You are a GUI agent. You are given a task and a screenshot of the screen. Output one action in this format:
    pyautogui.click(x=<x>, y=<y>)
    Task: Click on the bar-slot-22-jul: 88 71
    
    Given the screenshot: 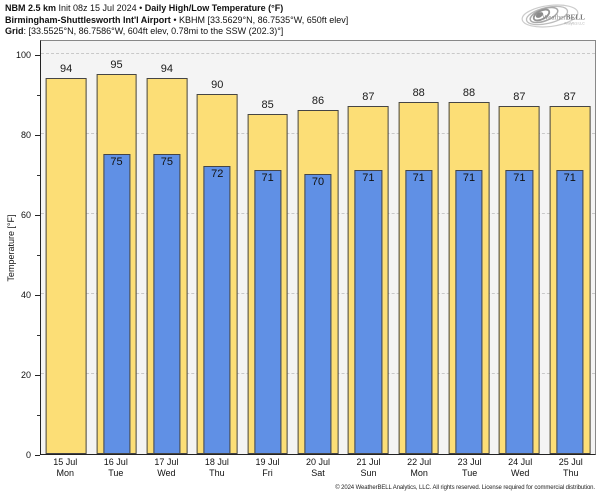 What is the action you would take?
    pyautogui.click(x=419, y=247)
    